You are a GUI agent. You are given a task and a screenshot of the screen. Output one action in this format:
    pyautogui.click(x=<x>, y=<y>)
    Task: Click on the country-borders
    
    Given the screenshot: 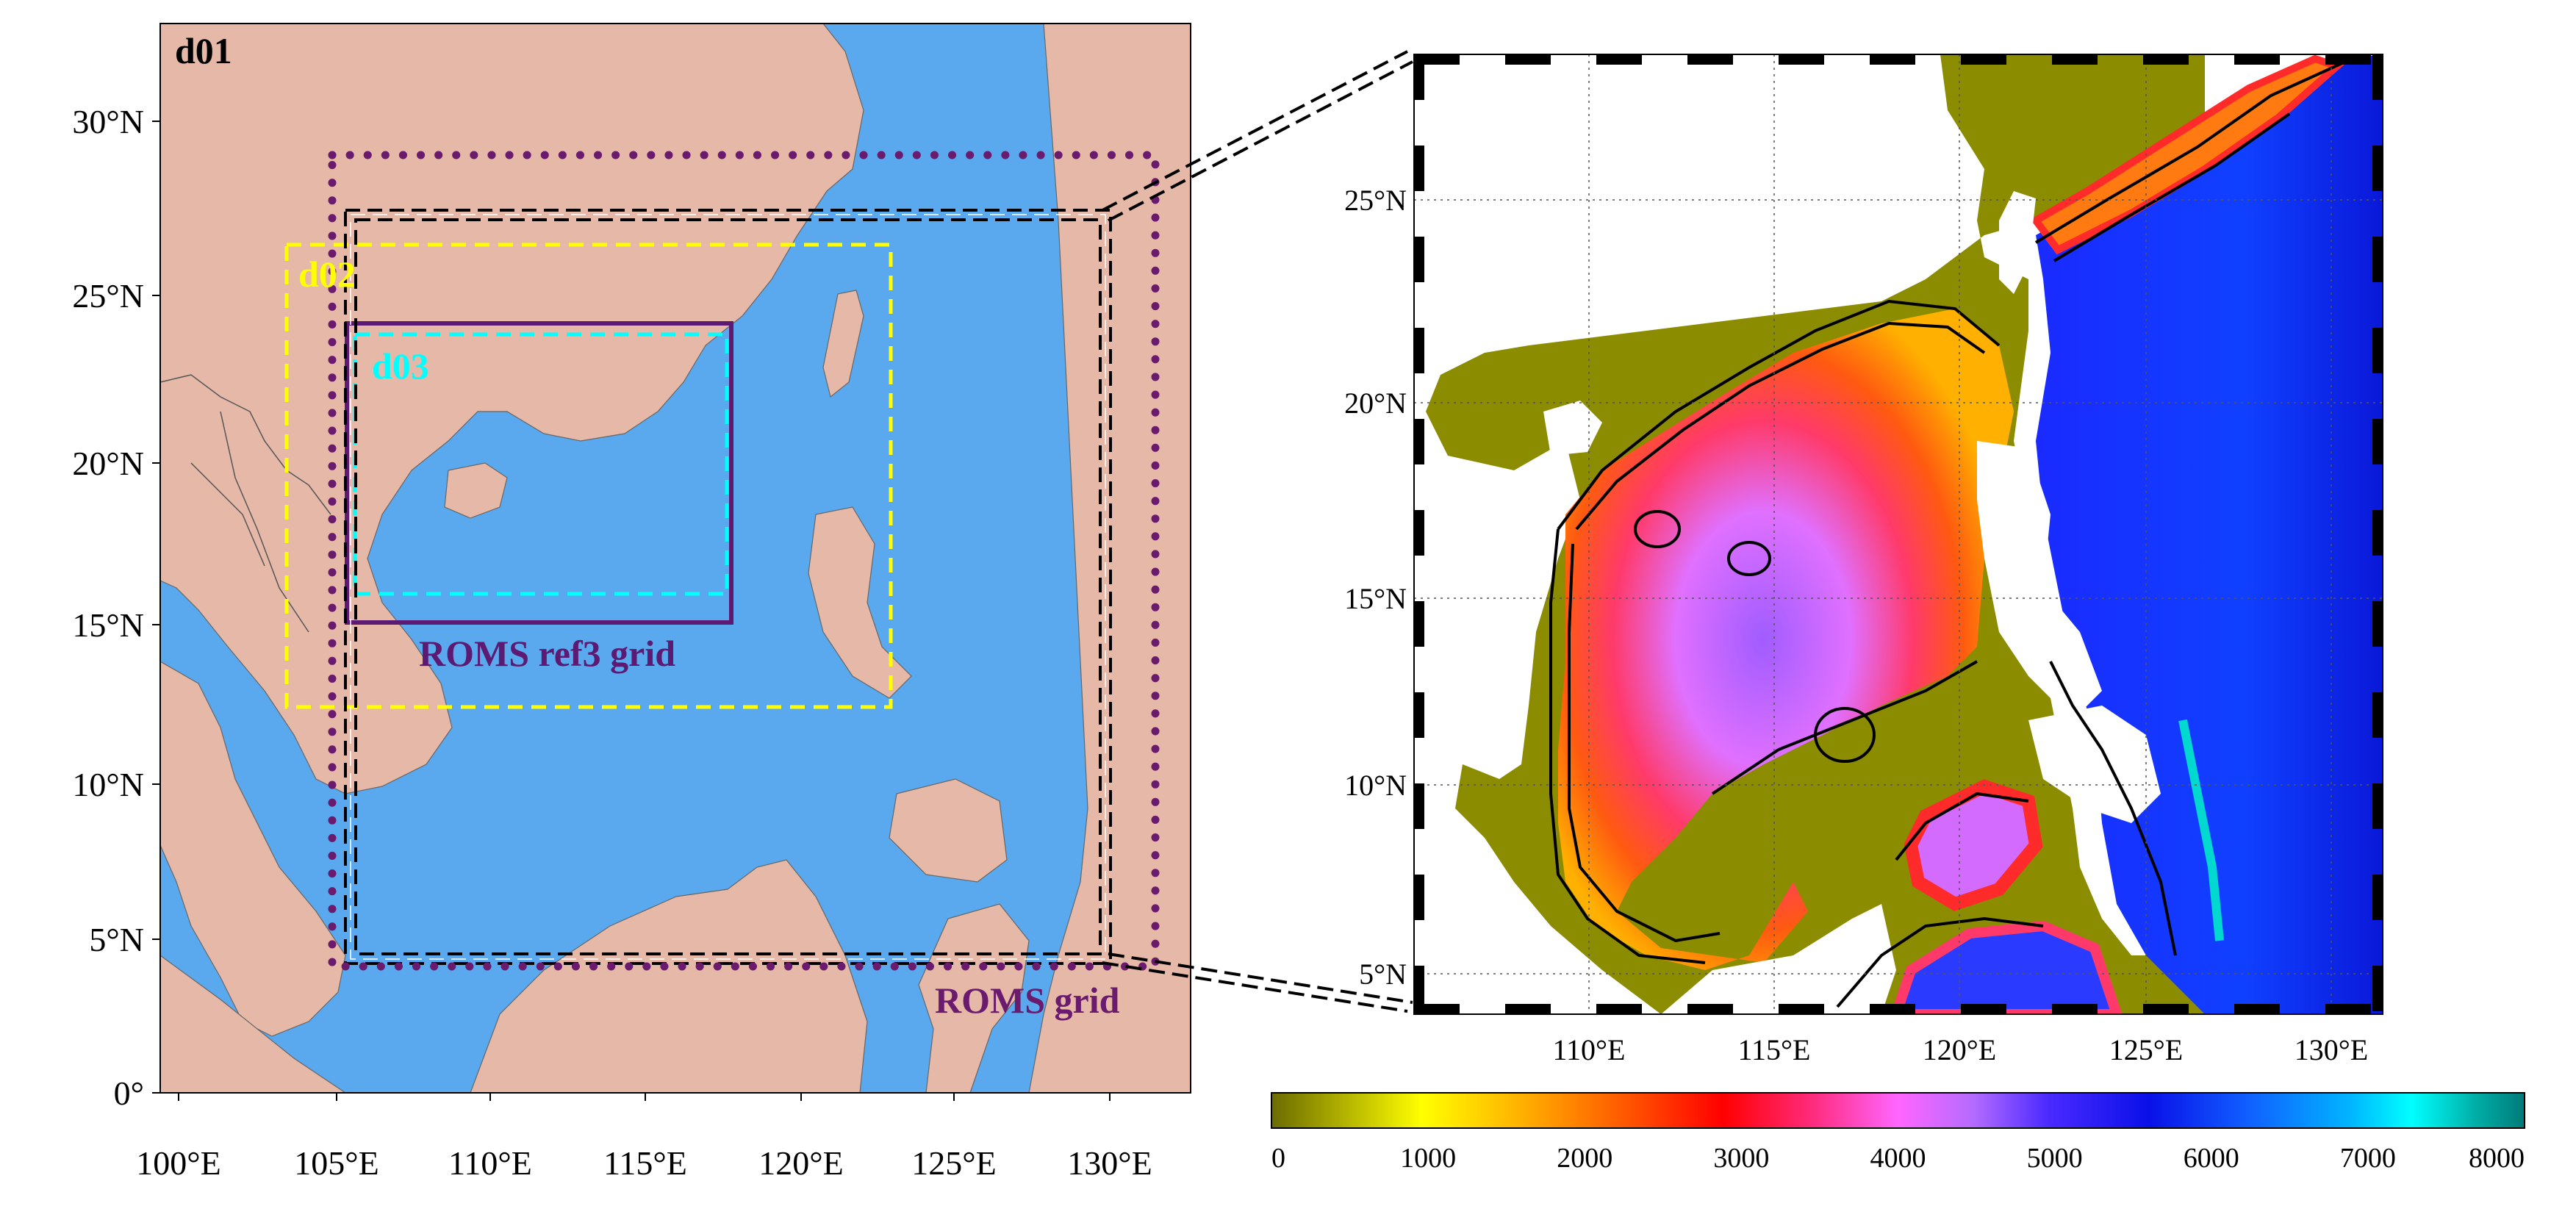 What is the action you would take?
    pyautogui.click(x=245, y=504)
    